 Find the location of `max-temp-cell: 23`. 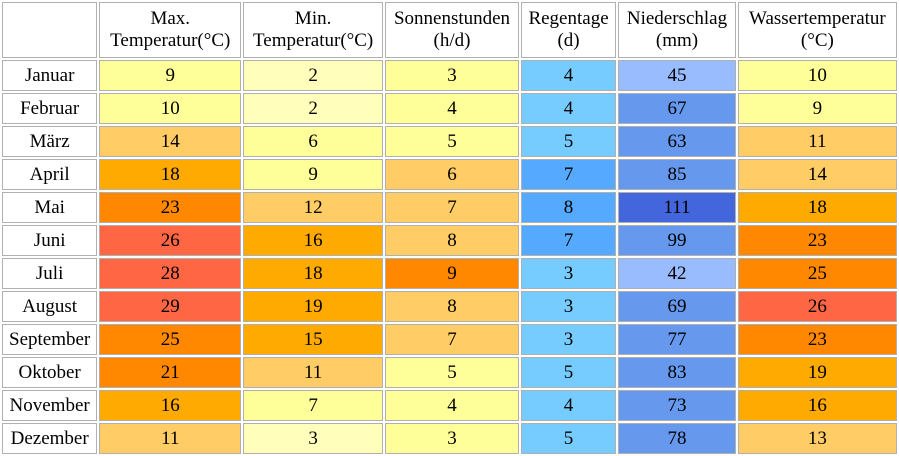

max-temp-cell: 23 is located at coordinates (170, 207).